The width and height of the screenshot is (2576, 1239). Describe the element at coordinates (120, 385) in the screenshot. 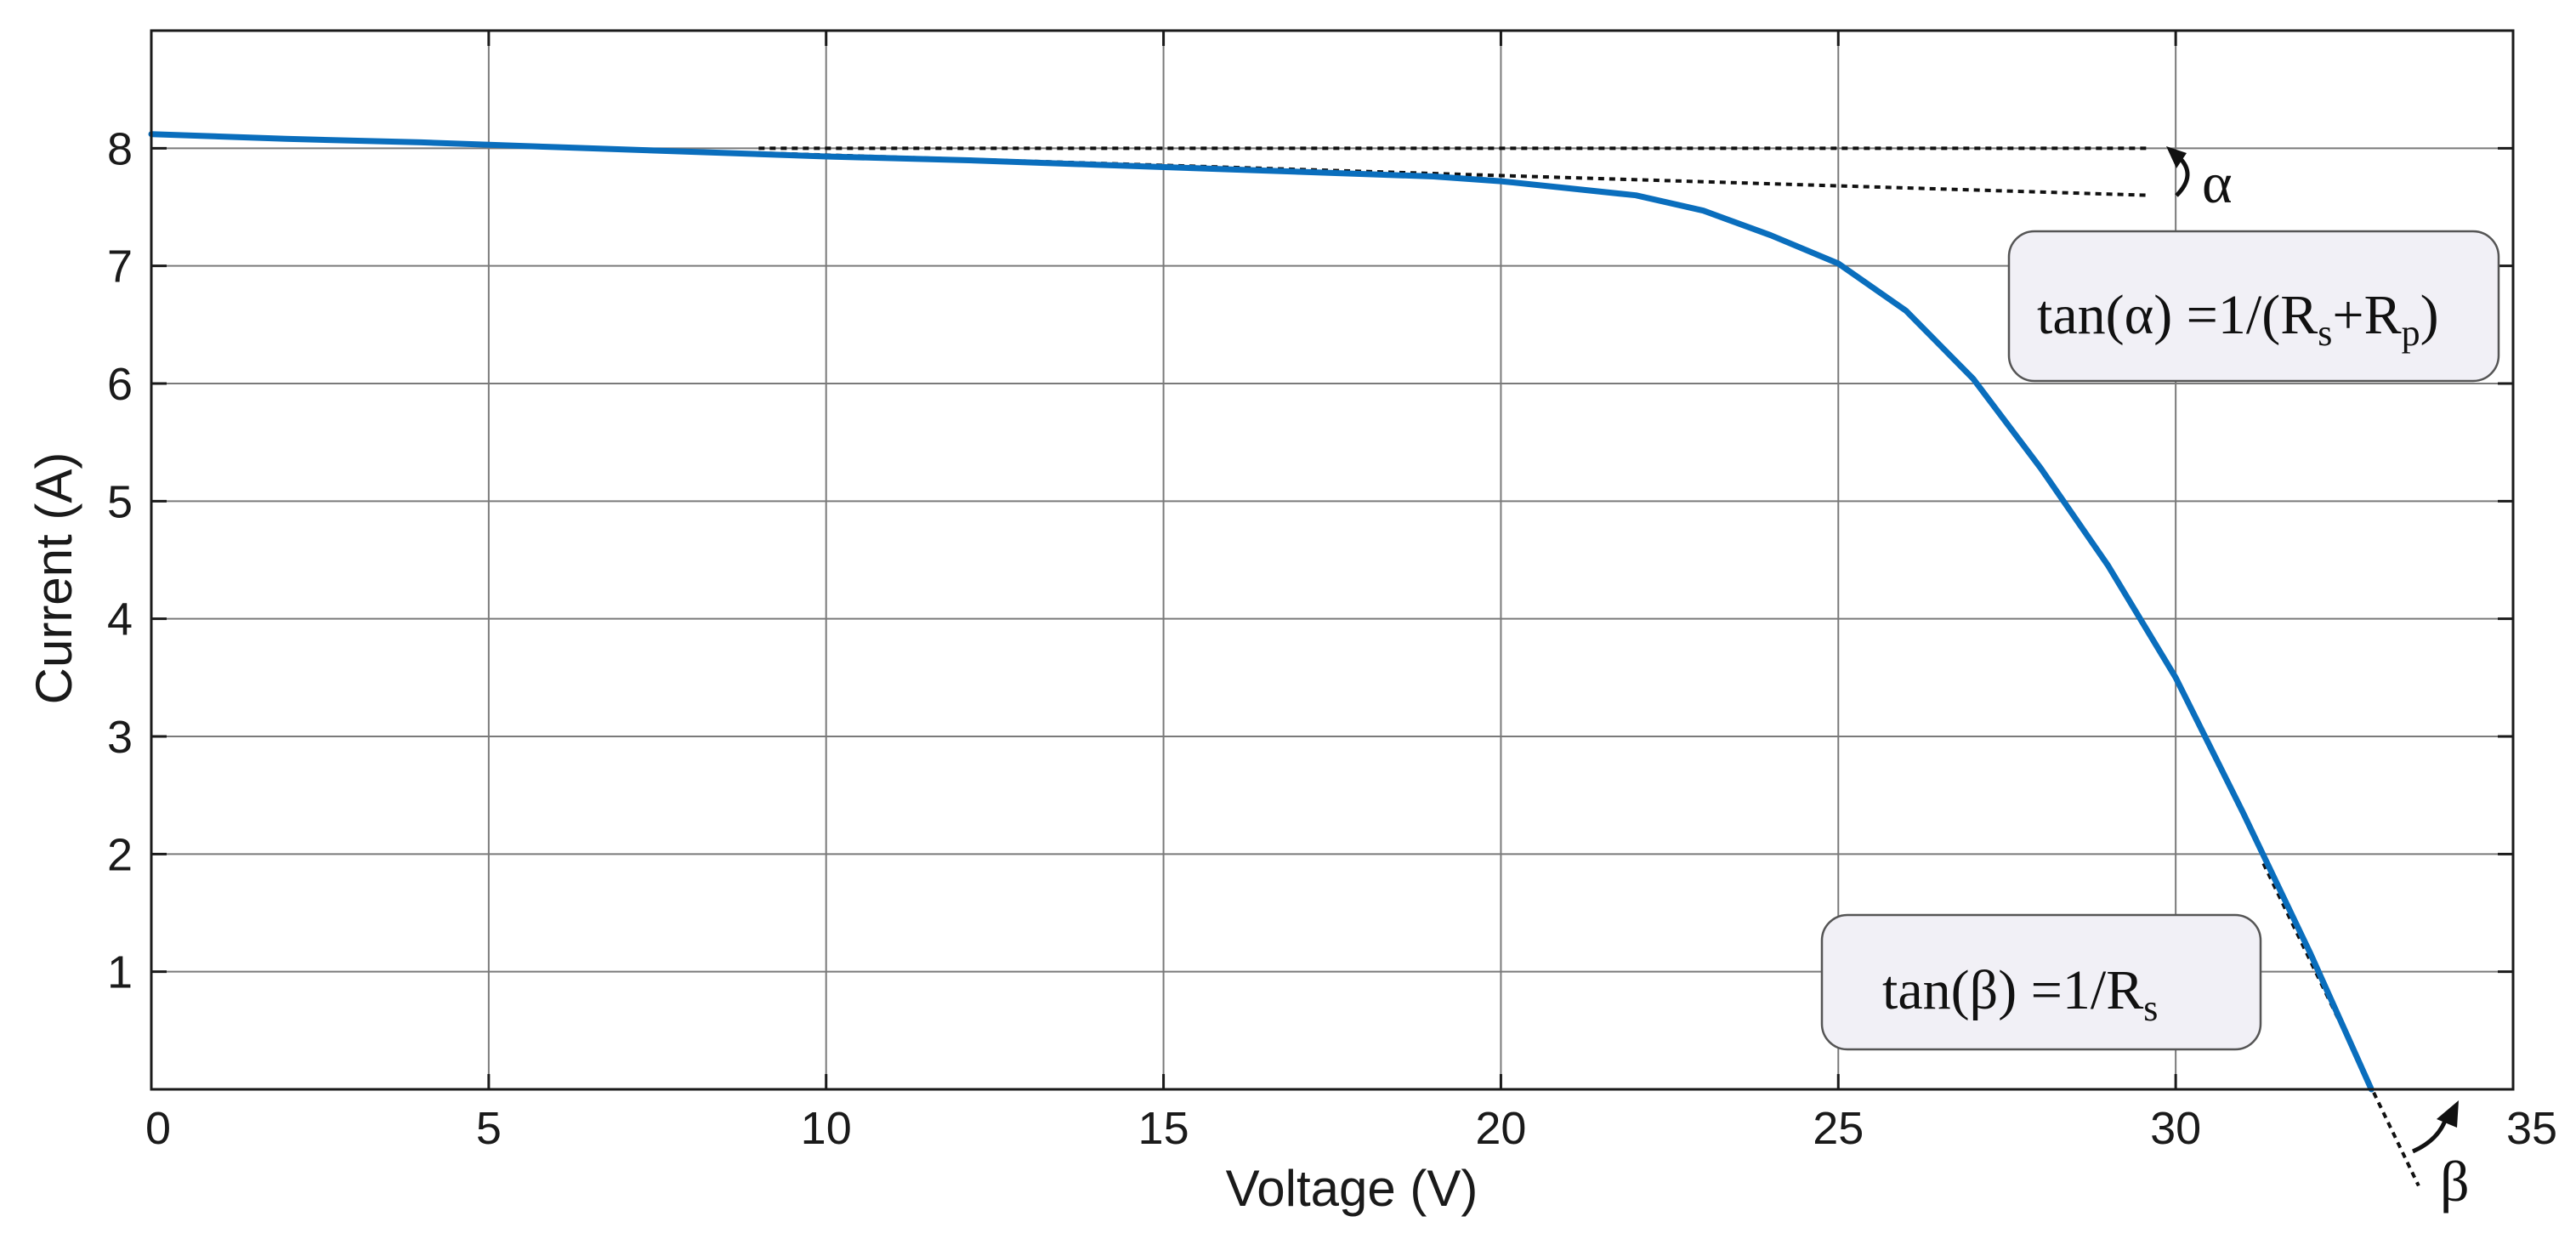

I see `y-tick-label: 6` at that location.